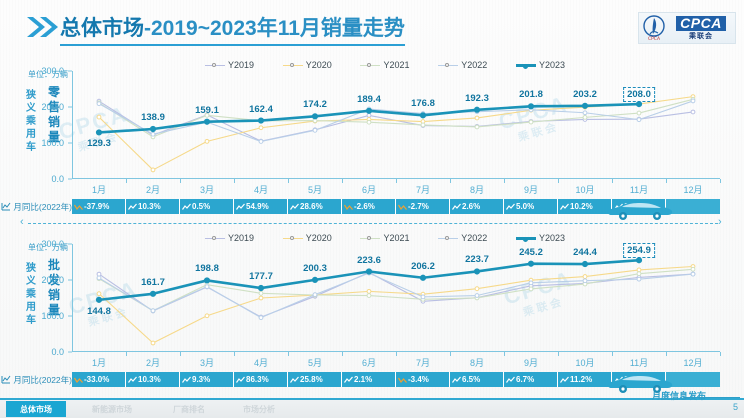  Describe the element at coordinates (423, 104) in the screenshot. I see `data-point-label: 176.8` at that location.